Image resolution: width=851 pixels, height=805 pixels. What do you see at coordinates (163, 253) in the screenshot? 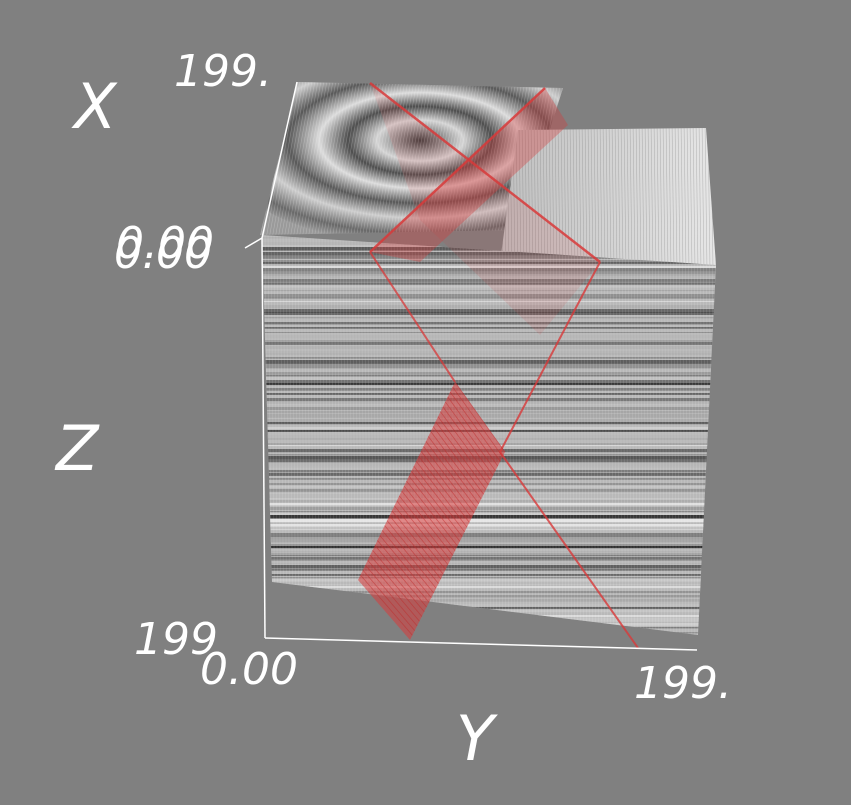
I see `z-axis-min-label: 0.00` at bounding box center [163, 253].